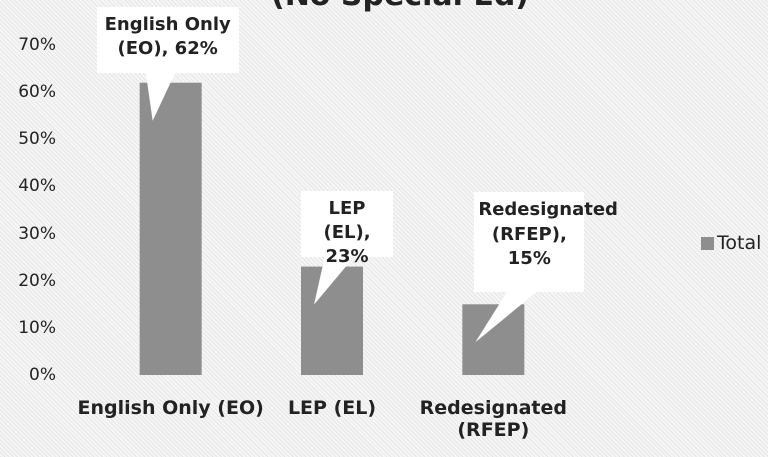  What do you see at coordinates (37, 139) in the screenshot?
I see `y-tick-label: 50%` at bounding box center [37, 139].